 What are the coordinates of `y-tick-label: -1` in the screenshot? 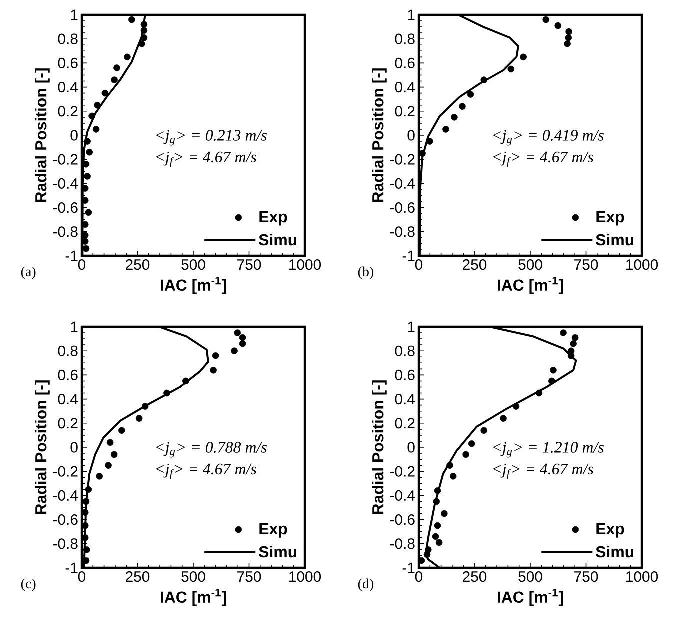 It's located at (408, 568).